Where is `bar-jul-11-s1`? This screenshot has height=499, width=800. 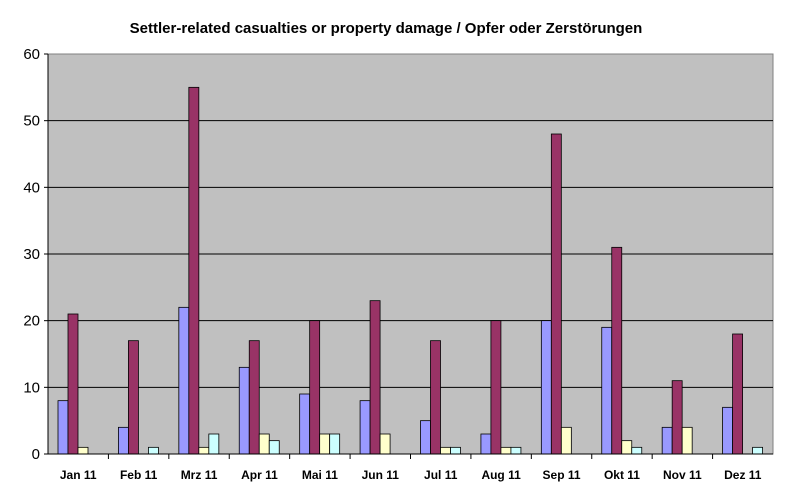
bar-jul-11-s1 is located at coordinates (425, 437).